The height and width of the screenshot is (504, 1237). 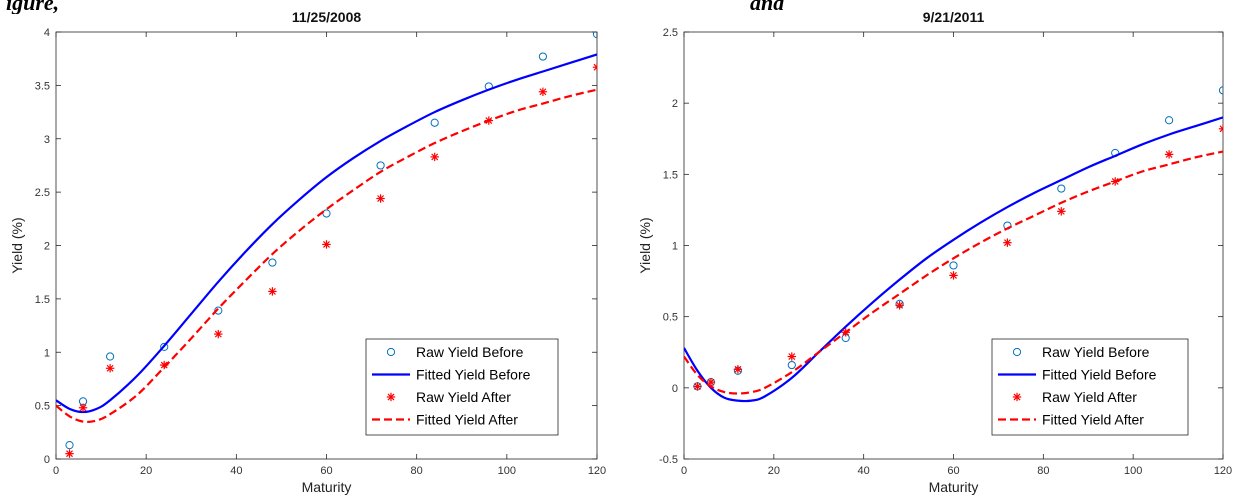 I want to click on y-tick-label: 4, so click(x=47, y=33).